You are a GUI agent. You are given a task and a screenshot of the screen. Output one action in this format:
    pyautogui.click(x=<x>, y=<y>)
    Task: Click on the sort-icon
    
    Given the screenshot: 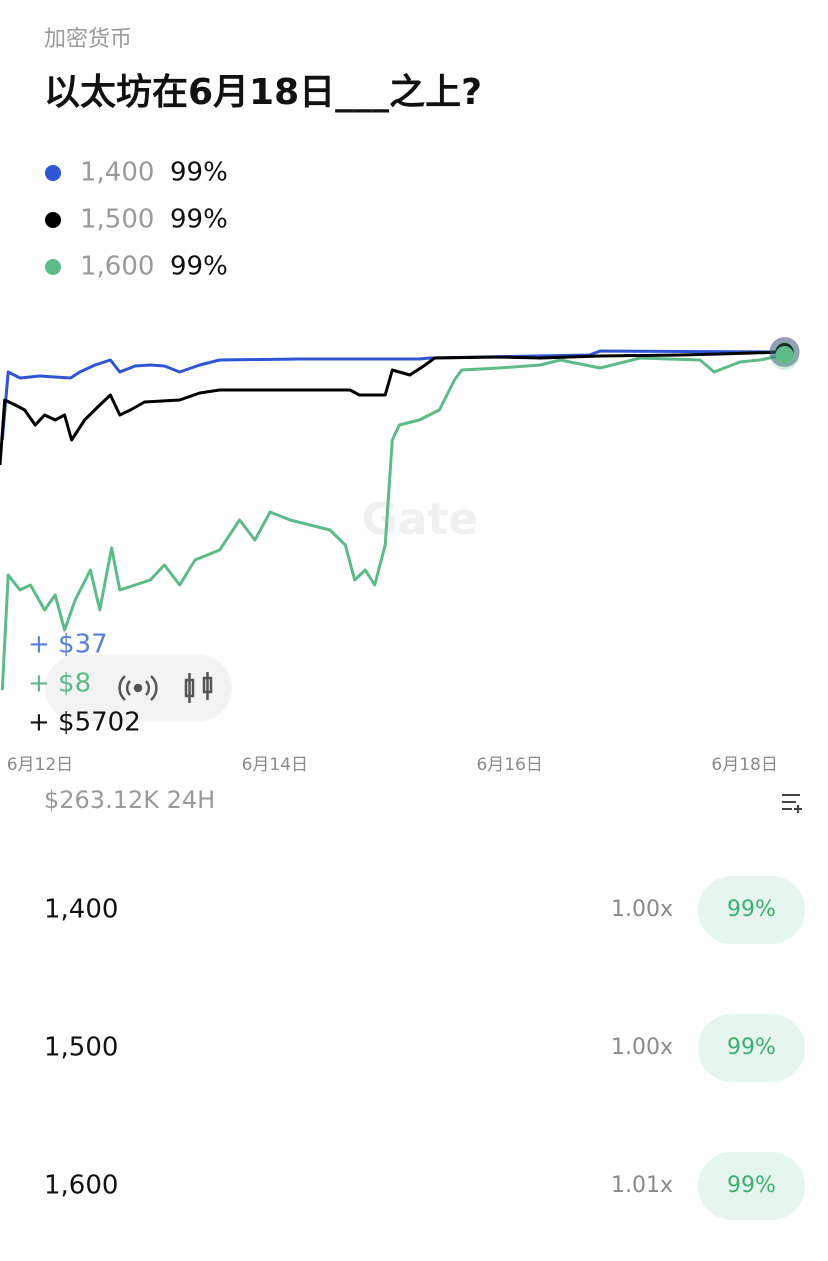 What is the action you would take?
    pyautogui.click(x=792, y=803)
    